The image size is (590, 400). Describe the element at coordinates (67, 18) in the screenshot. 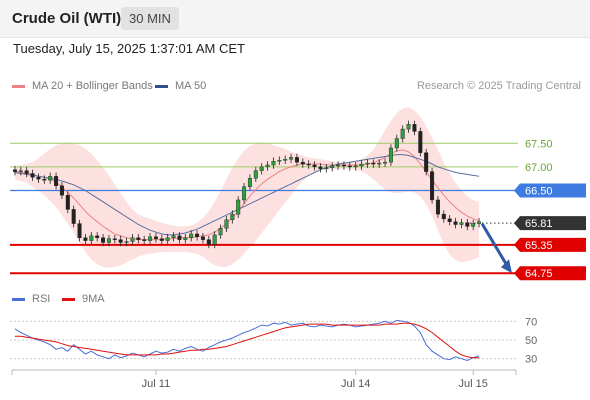

I see `instrument-title: Crude Oil (WTI)` at that location.